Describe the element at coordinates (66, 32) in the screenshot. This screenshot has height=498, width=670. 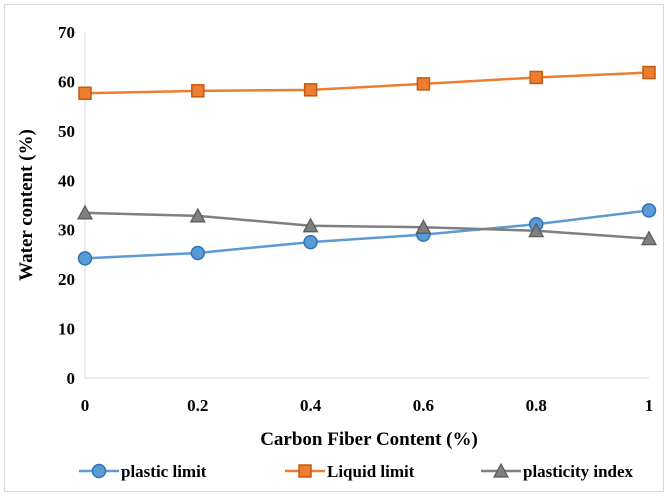
I see `y-tick-label: 70` at that location.